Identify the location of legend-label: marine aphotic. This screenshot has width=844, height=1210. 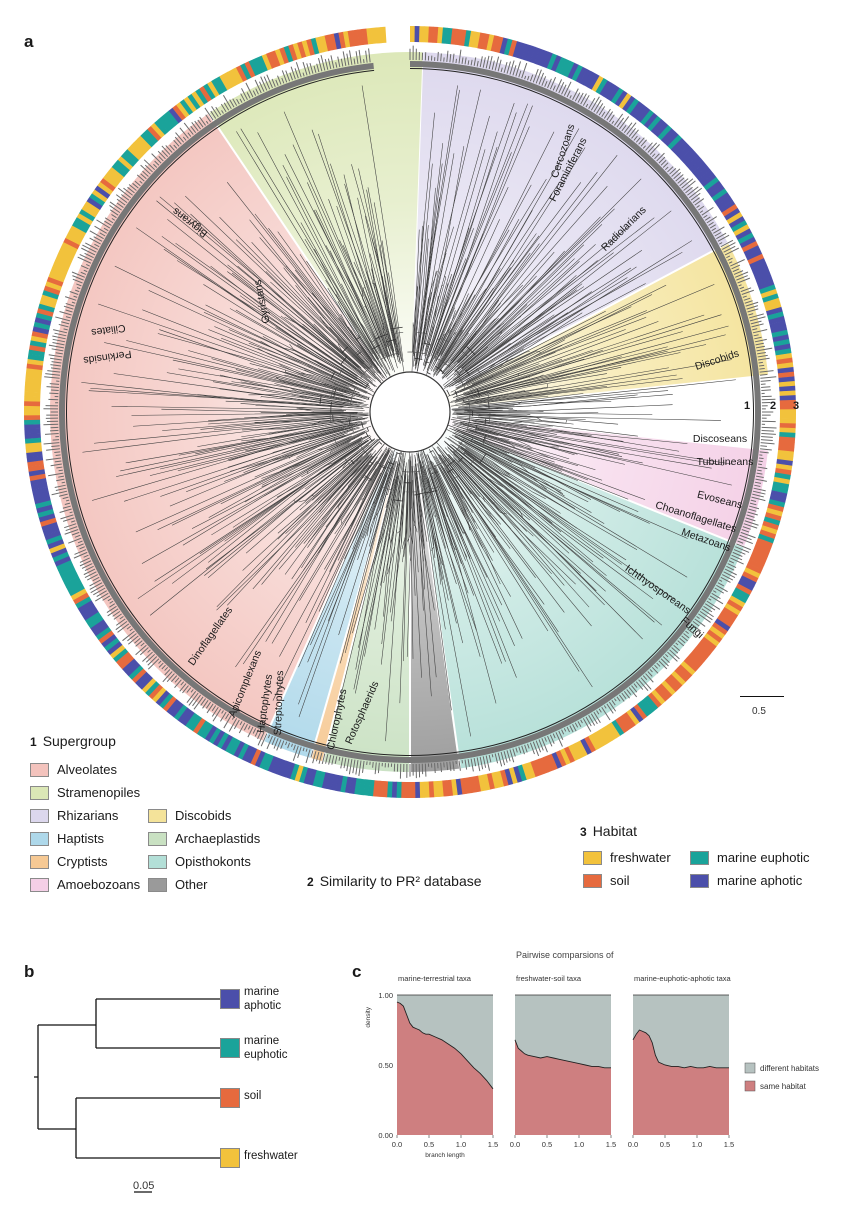
(759, 880).